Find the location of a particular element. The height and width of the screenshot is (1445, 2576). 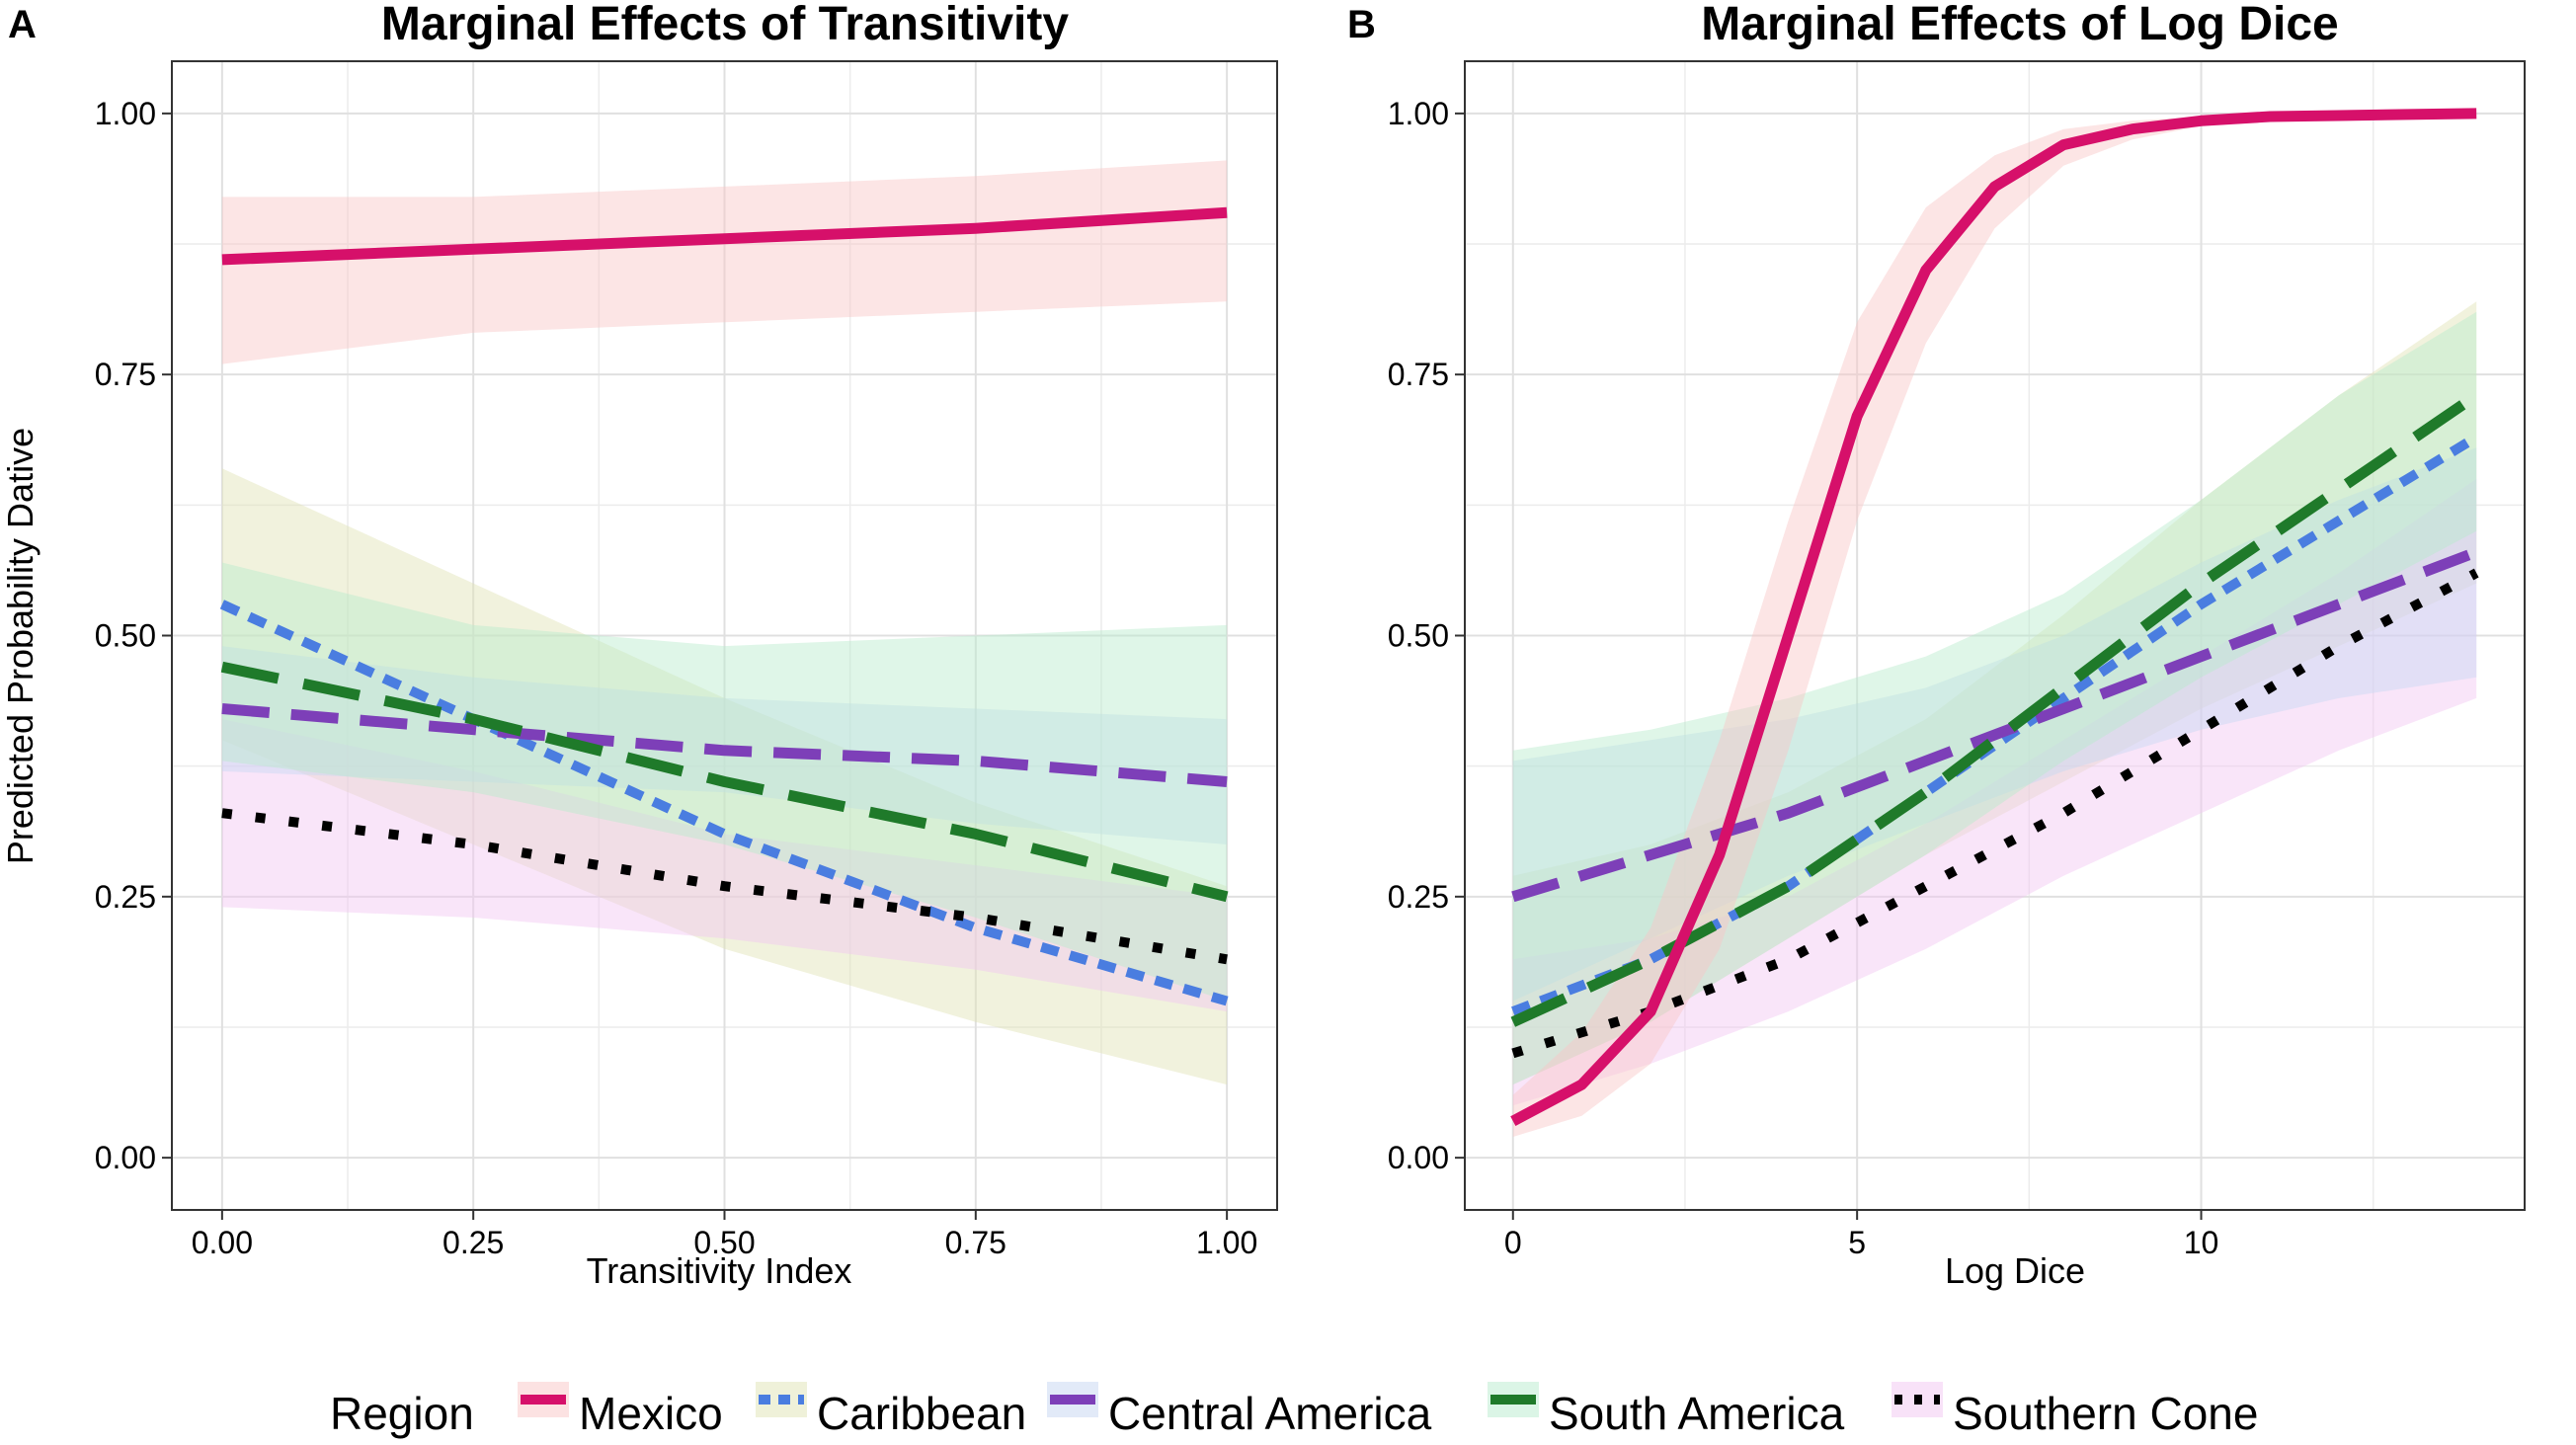

panel-a-line-caribbean is located at coordinates (724, 803).